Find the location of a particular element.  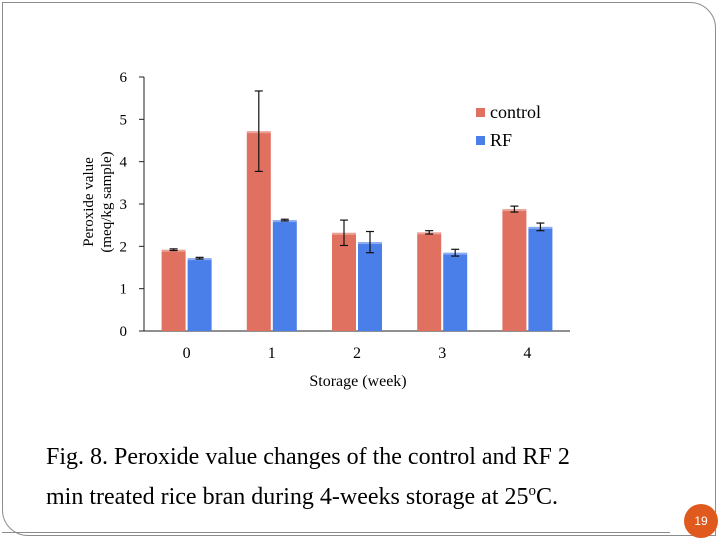

x-tick-label: 3 is located at coordinates (442, 353).